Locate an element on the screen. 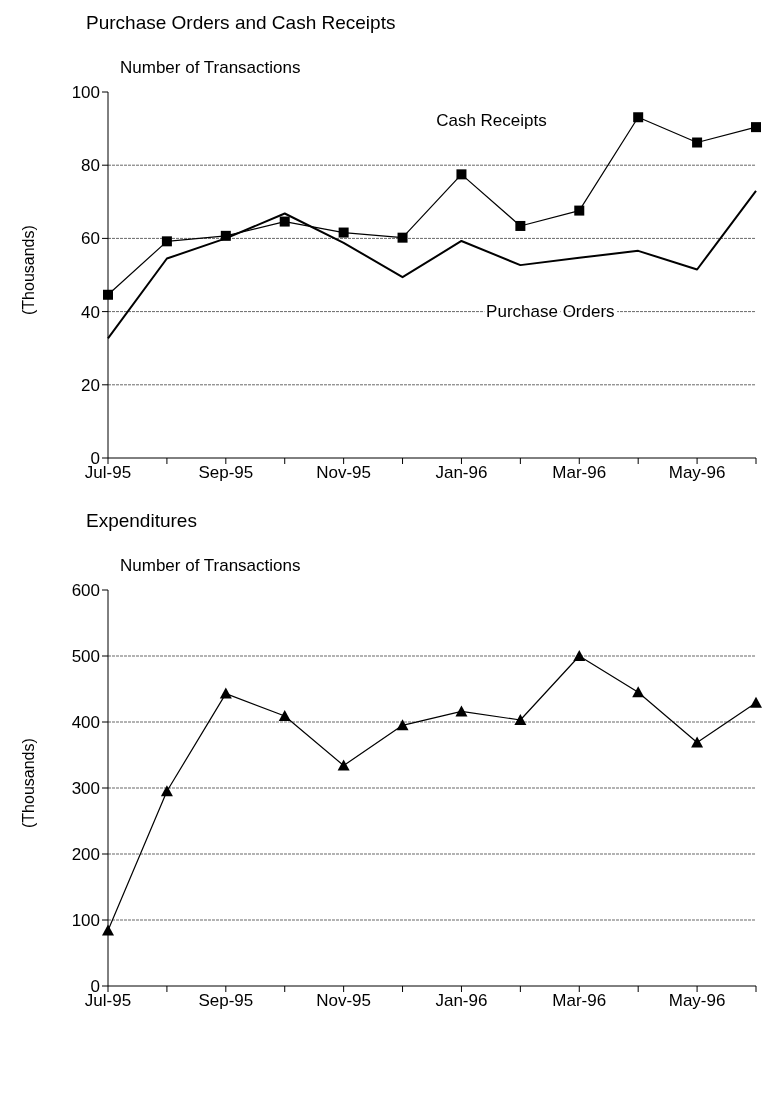  y-tick-label: 200 is located at coordinates (85, 855).